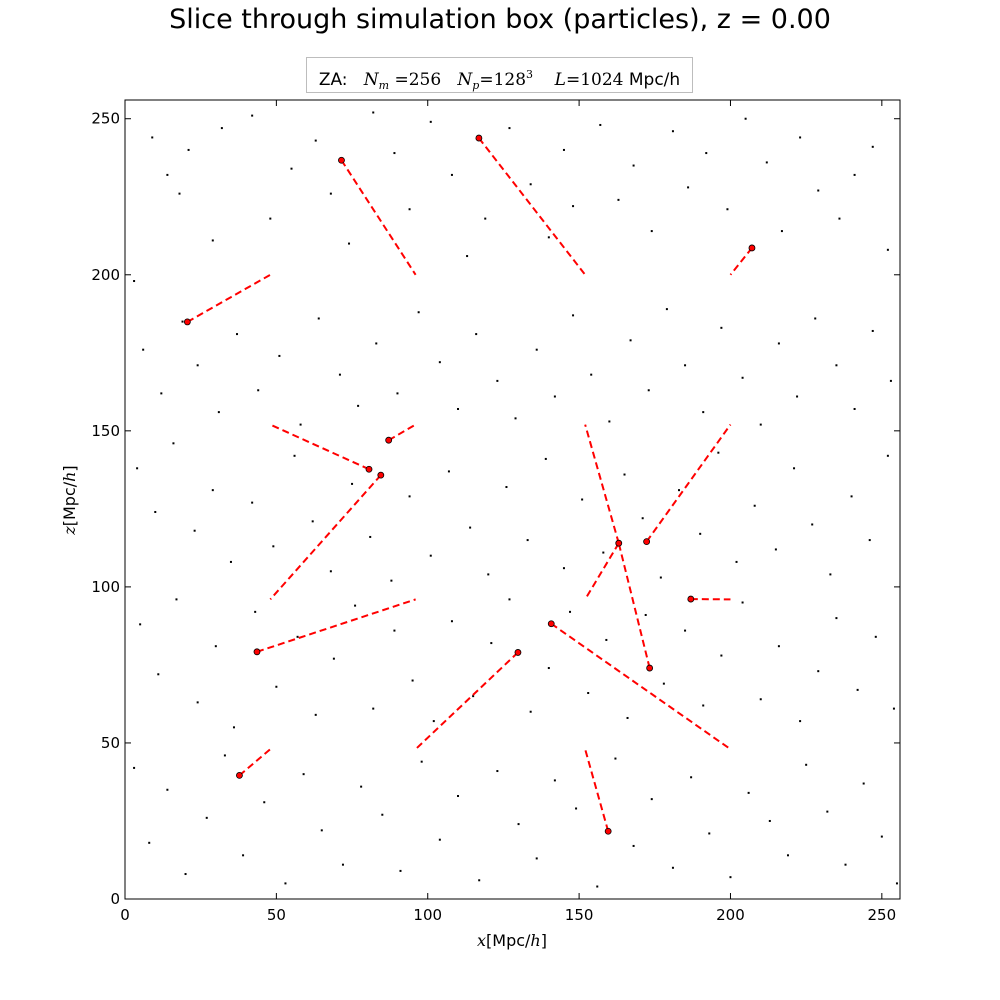 This screenshot has height=1000, width=1000. Describe the element at coordinates (110, 743) in the screenshot. I see `y-tick-label: 50` at that location.